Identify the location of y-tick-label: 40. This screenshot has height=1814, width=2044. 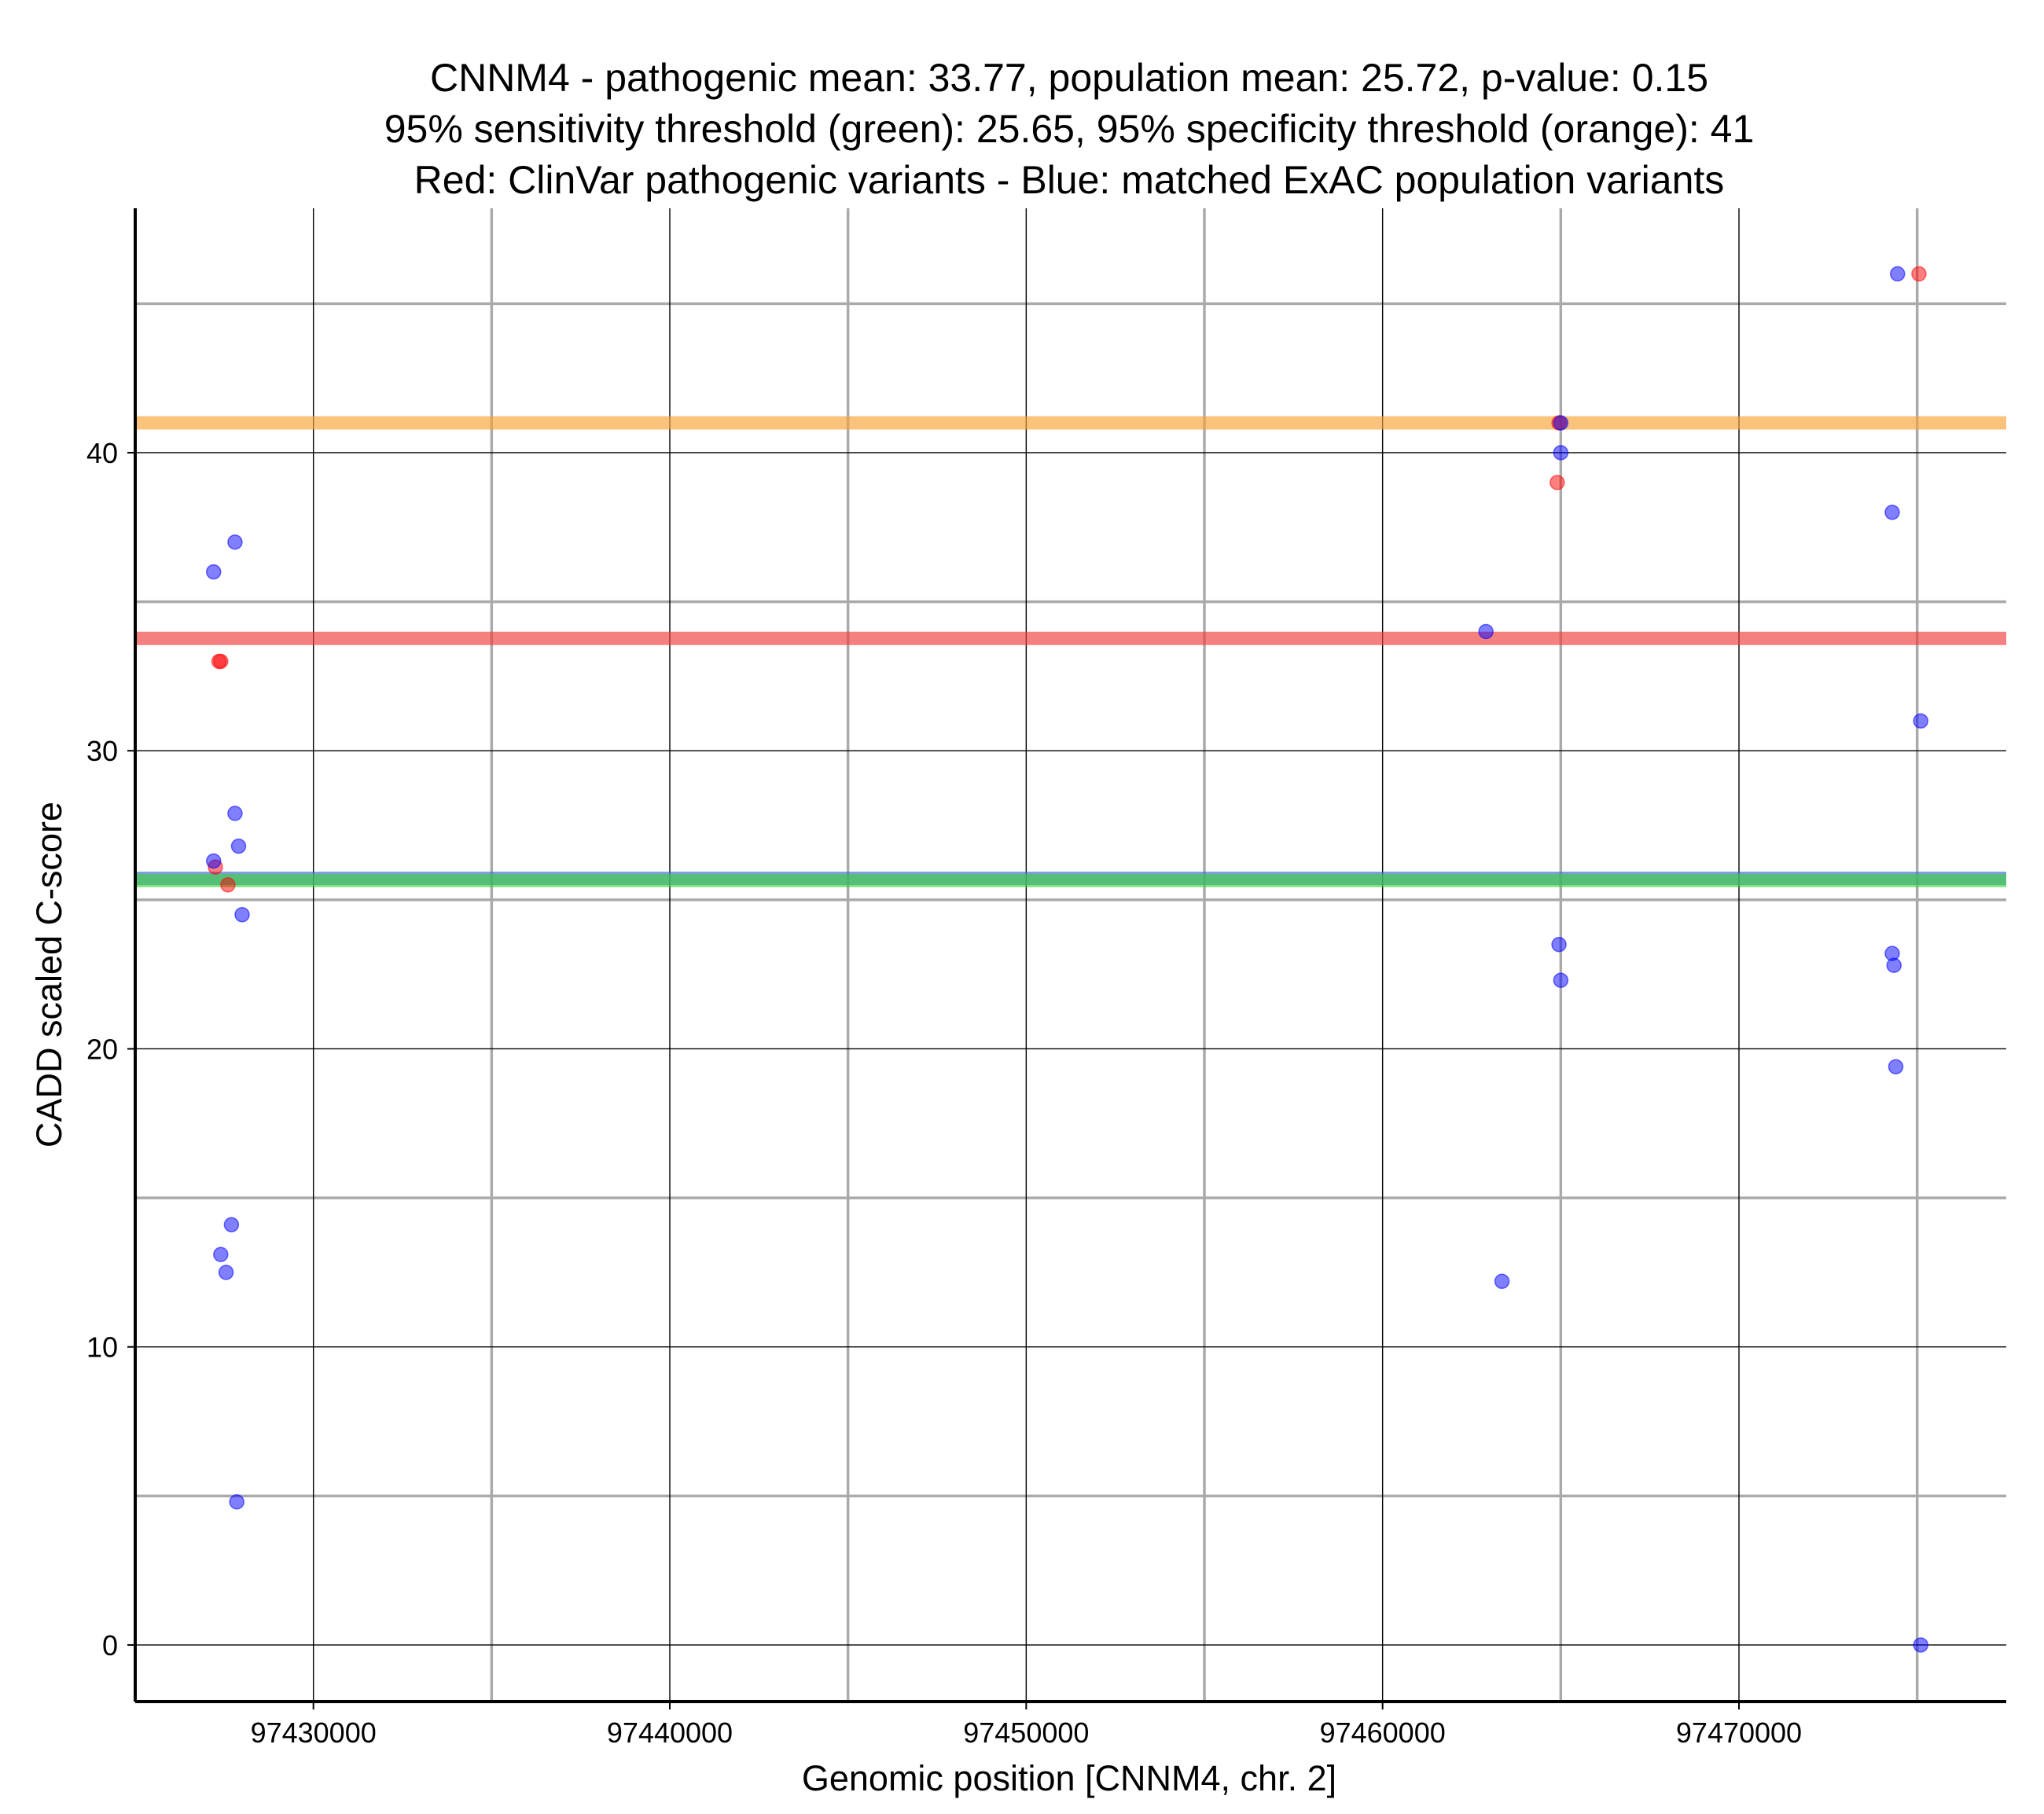
(102, 453).